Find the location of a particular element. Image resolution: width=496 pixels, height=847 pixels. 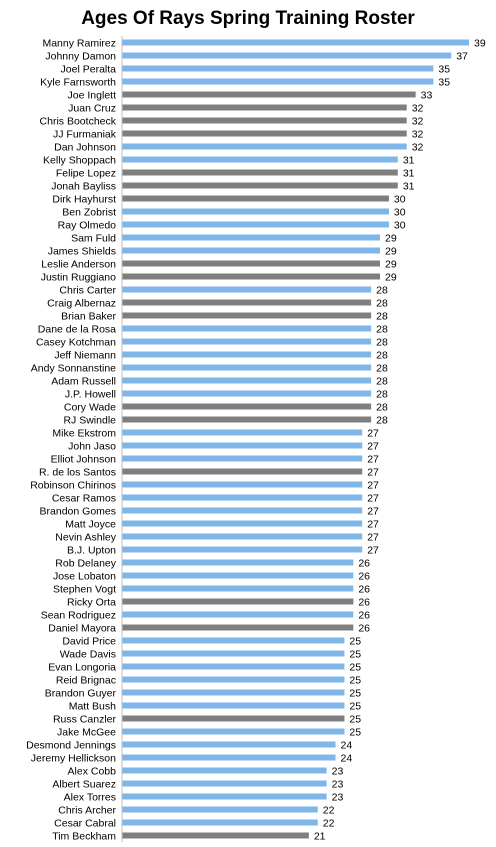

category-label: Alex Torres is located at coordinates (90, 797).